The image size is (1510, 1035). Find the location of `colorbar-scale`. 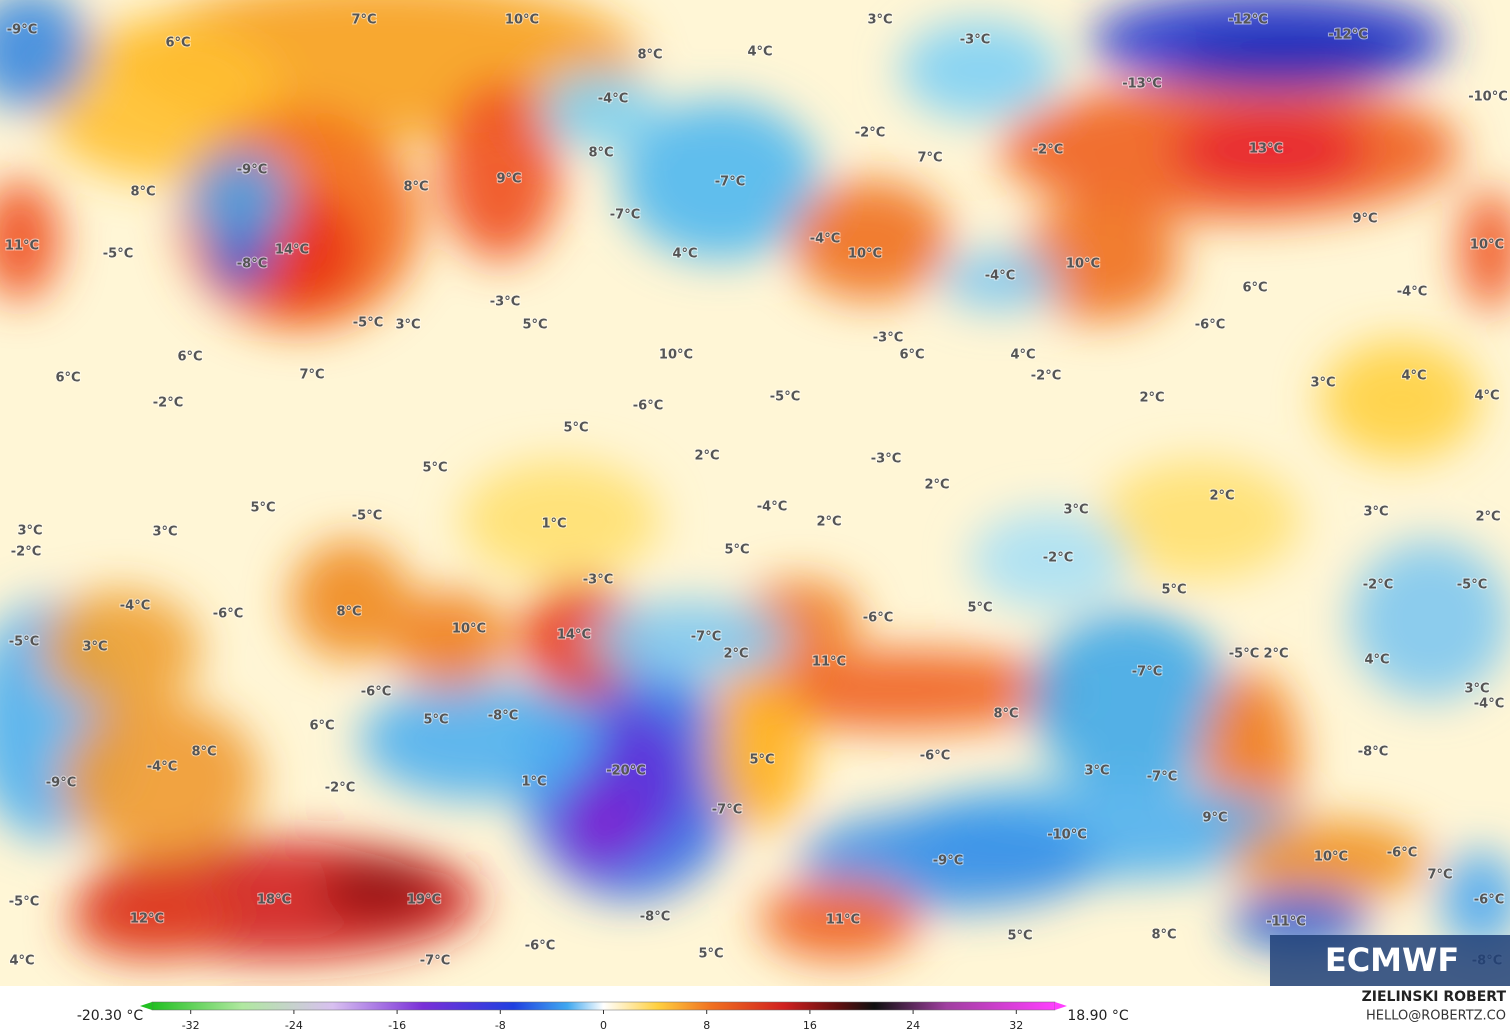

colorbar-scale is located at coordinates (603, 1006).